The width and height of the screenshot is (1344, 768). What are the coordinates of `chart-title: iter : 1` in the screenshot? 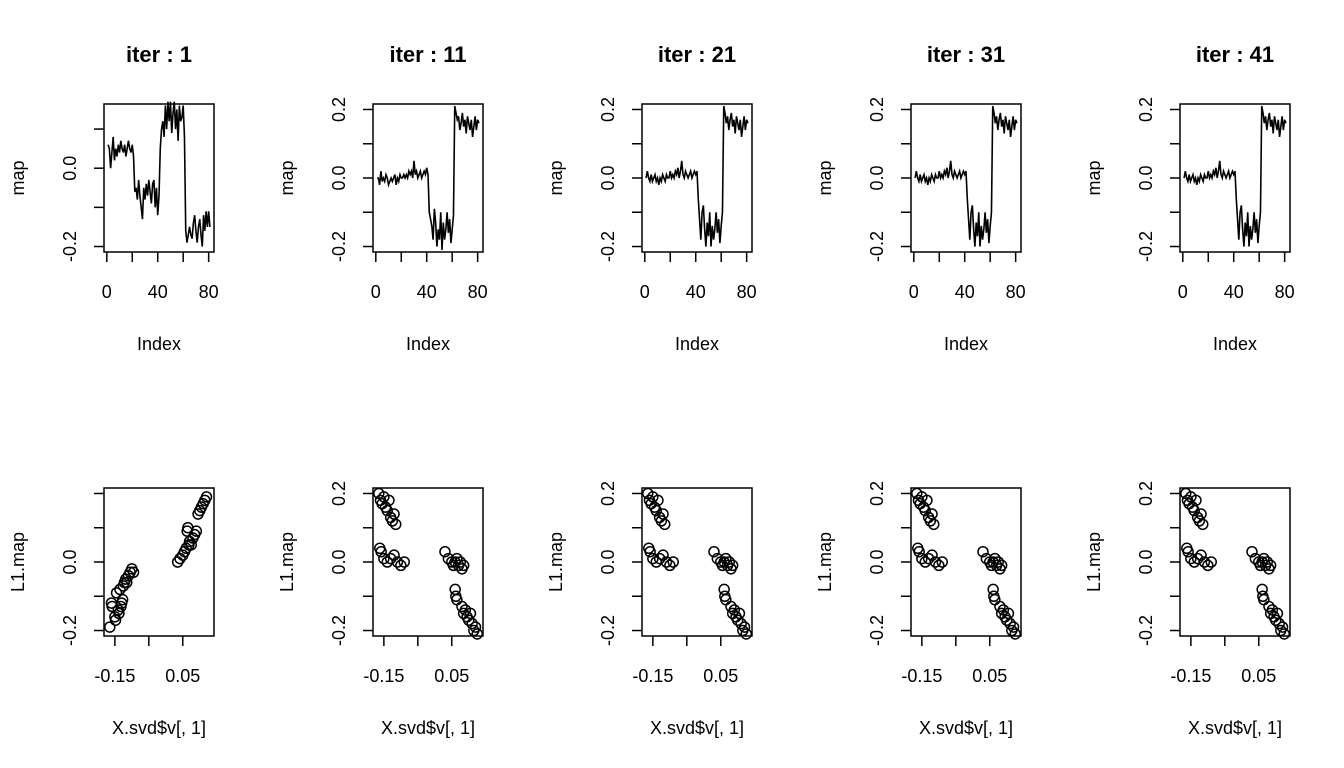 It's located at (159, 54).